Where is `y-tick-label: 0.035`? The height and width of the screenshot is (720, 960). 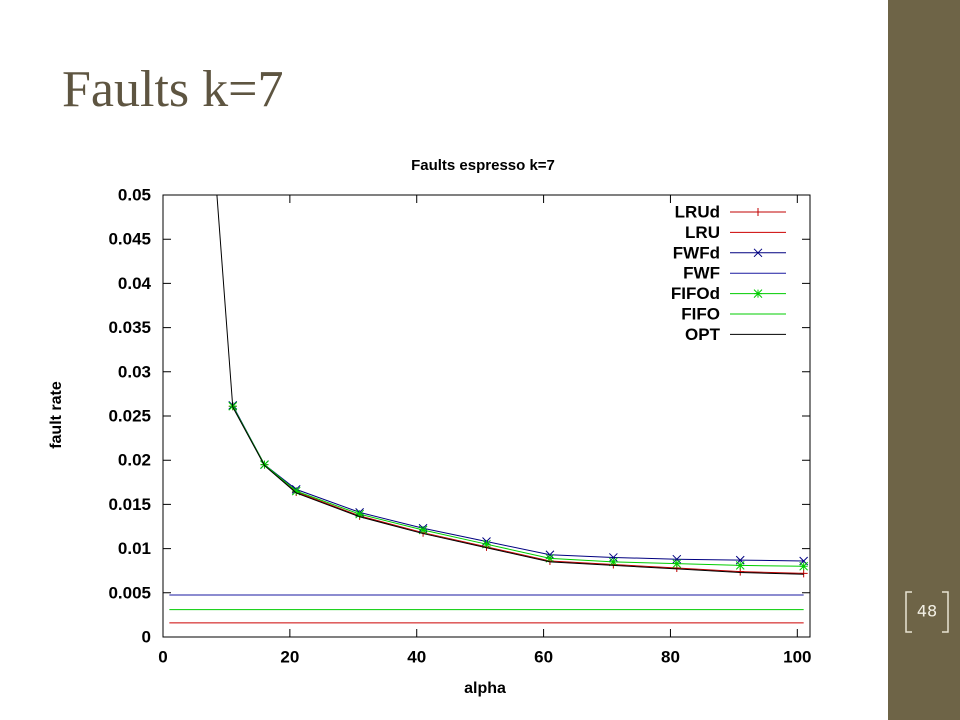 y-tick-label: 0.035 is located at coordinates (129, 327).